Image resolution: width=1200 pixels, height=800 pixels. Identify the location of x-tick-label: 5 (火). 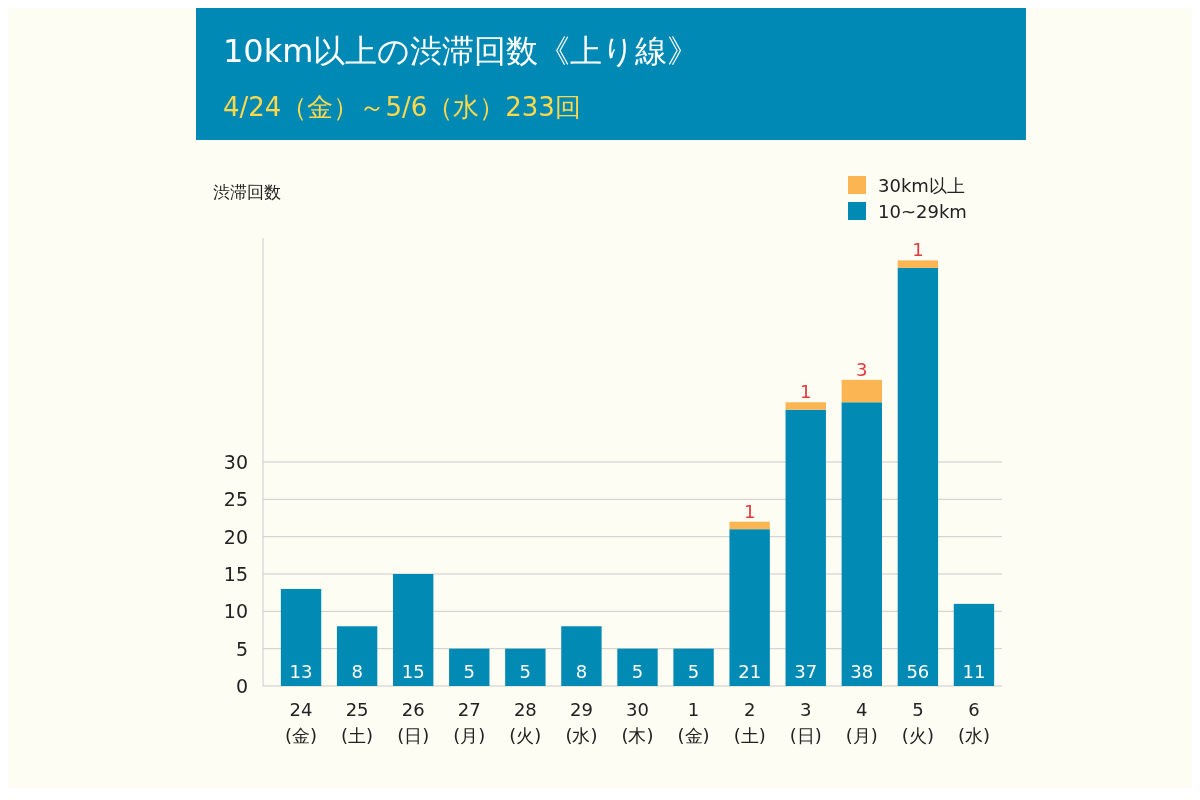
(917, 722).